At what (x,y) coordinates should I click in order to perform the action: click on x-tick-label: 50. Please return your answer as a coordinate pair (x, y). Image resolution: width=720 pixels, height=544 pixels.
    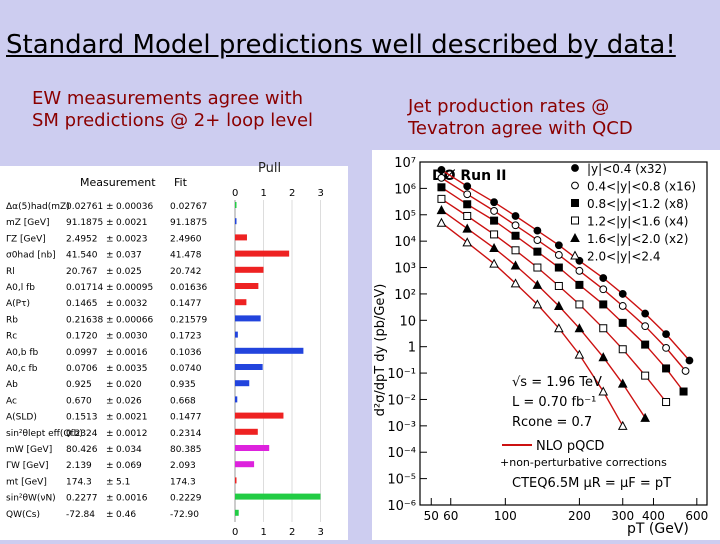
    Looking at the image, I should click on (431, 516).